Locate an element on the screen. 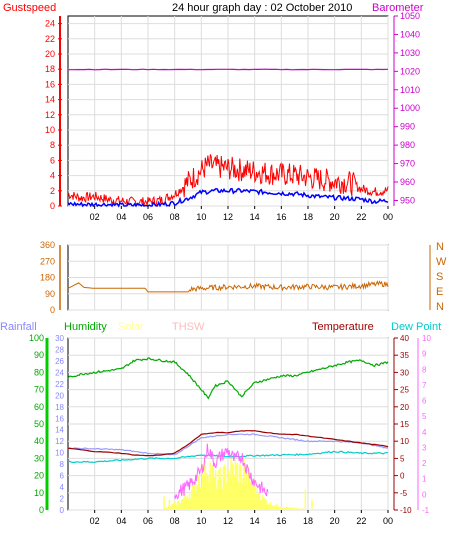 Image resolution: width=468 pixels, height=555 pixels. dewpoint-line is located at coordinates (227, 456).